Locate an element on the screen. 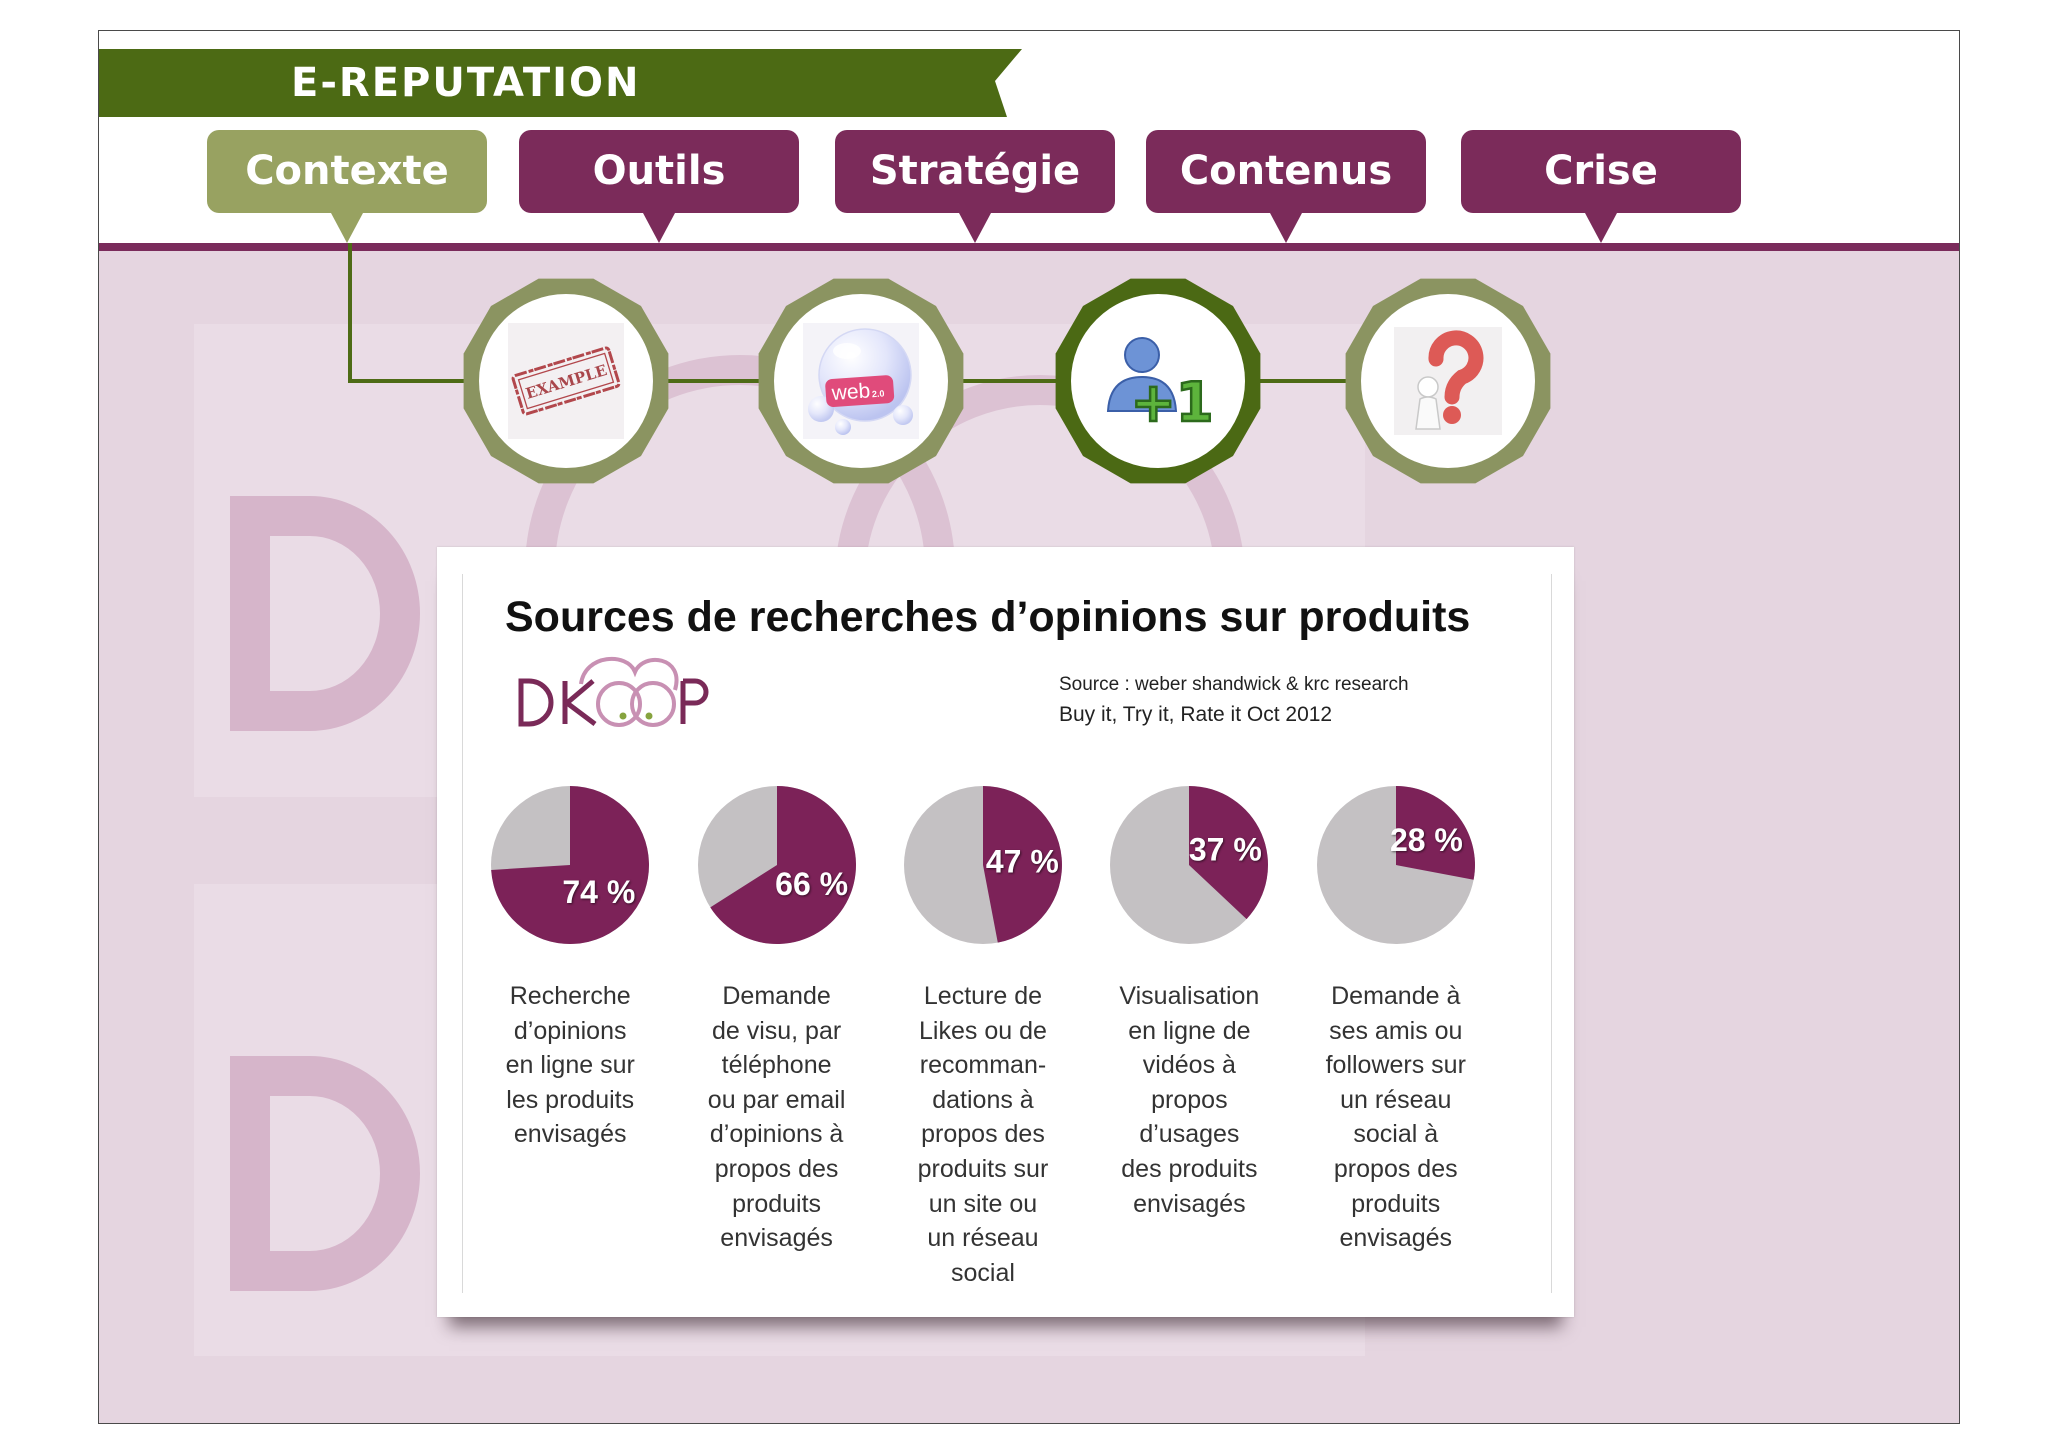 The height and width of the screenshot is (1447, 2048). plus-one-badge: +1 is located at coordinates (1172, 402).